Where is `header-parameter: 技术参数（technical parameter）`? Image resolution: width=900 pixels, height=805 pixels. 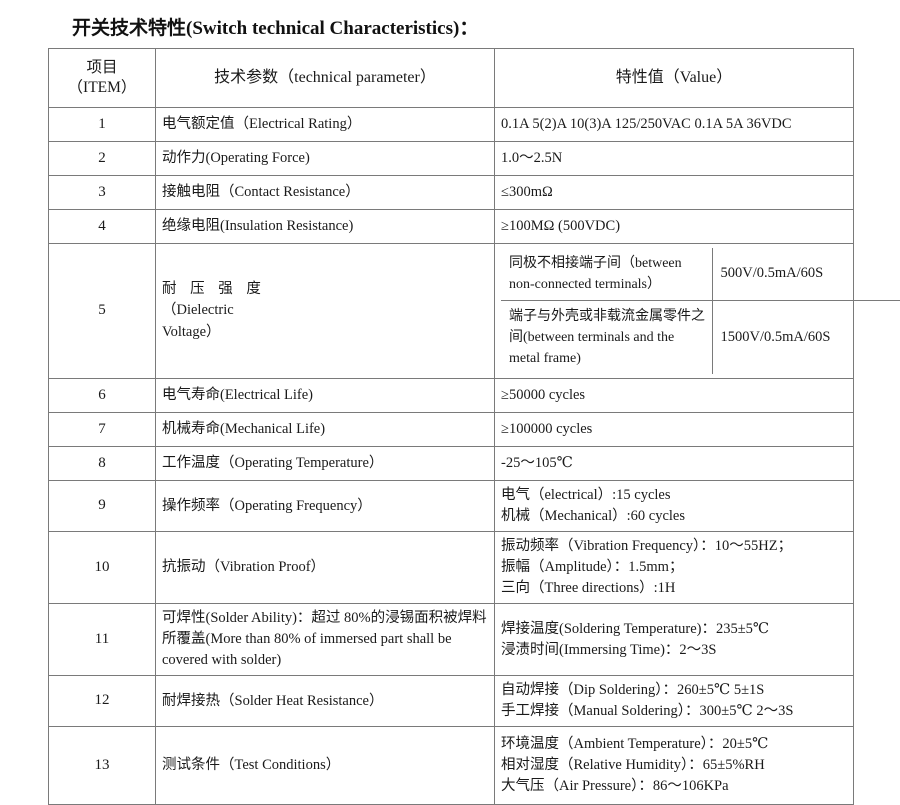 header-parameter: 技术参数（technical parameter） is located at coordinates (325, 78).